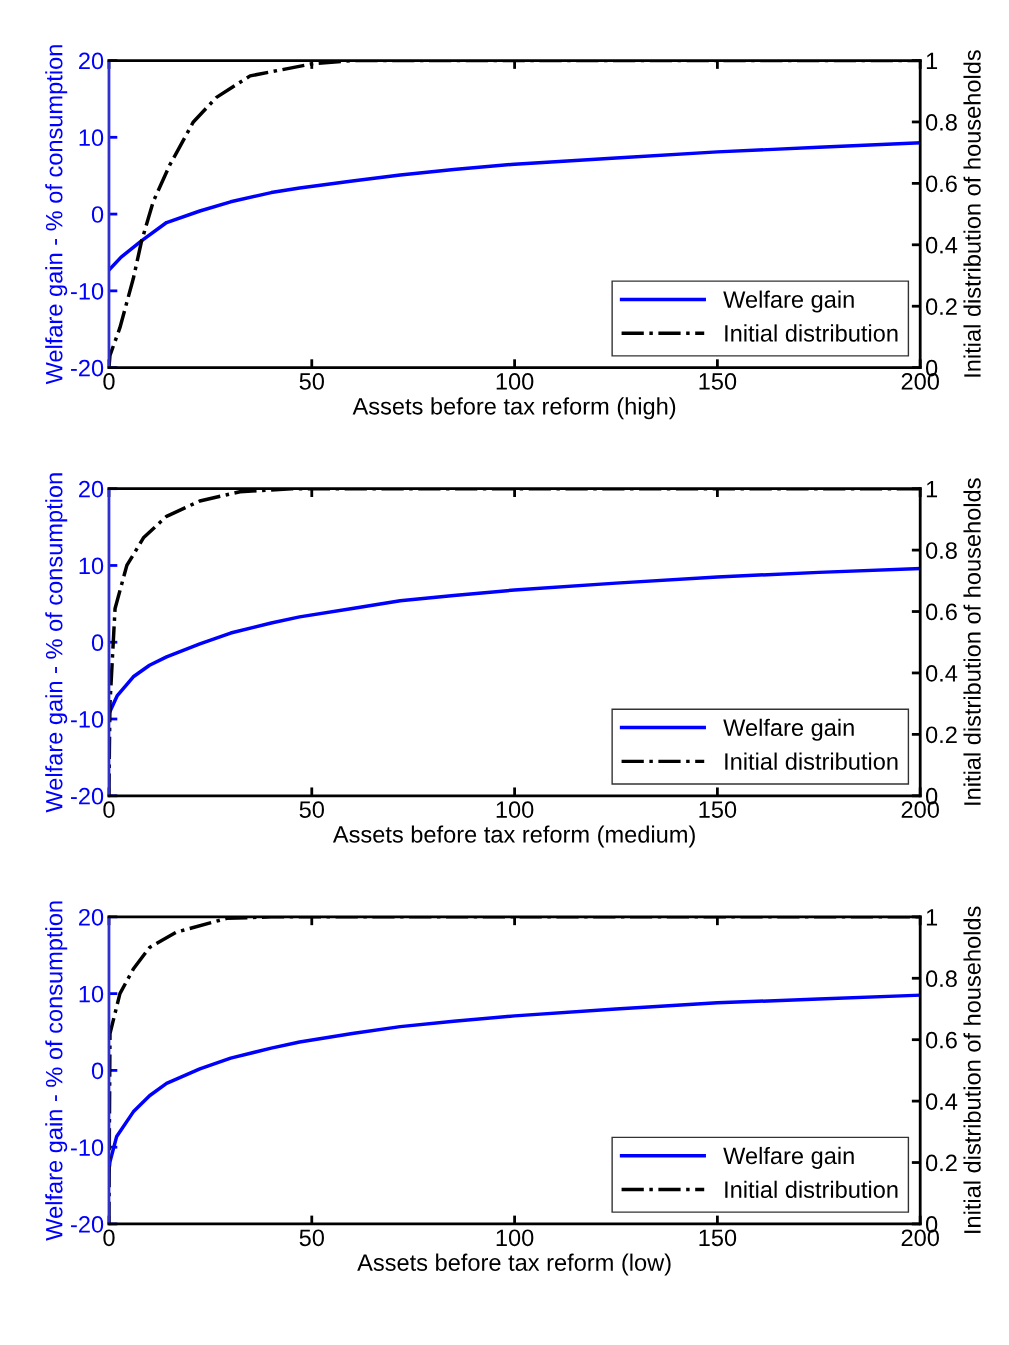 Image resolution: width=1009 pixels, height=1345 pixels. Describe the element at coordinates (514, 408) in the screenshot. I see `x-axis-title: Assets before tax reform (high)` at that location.